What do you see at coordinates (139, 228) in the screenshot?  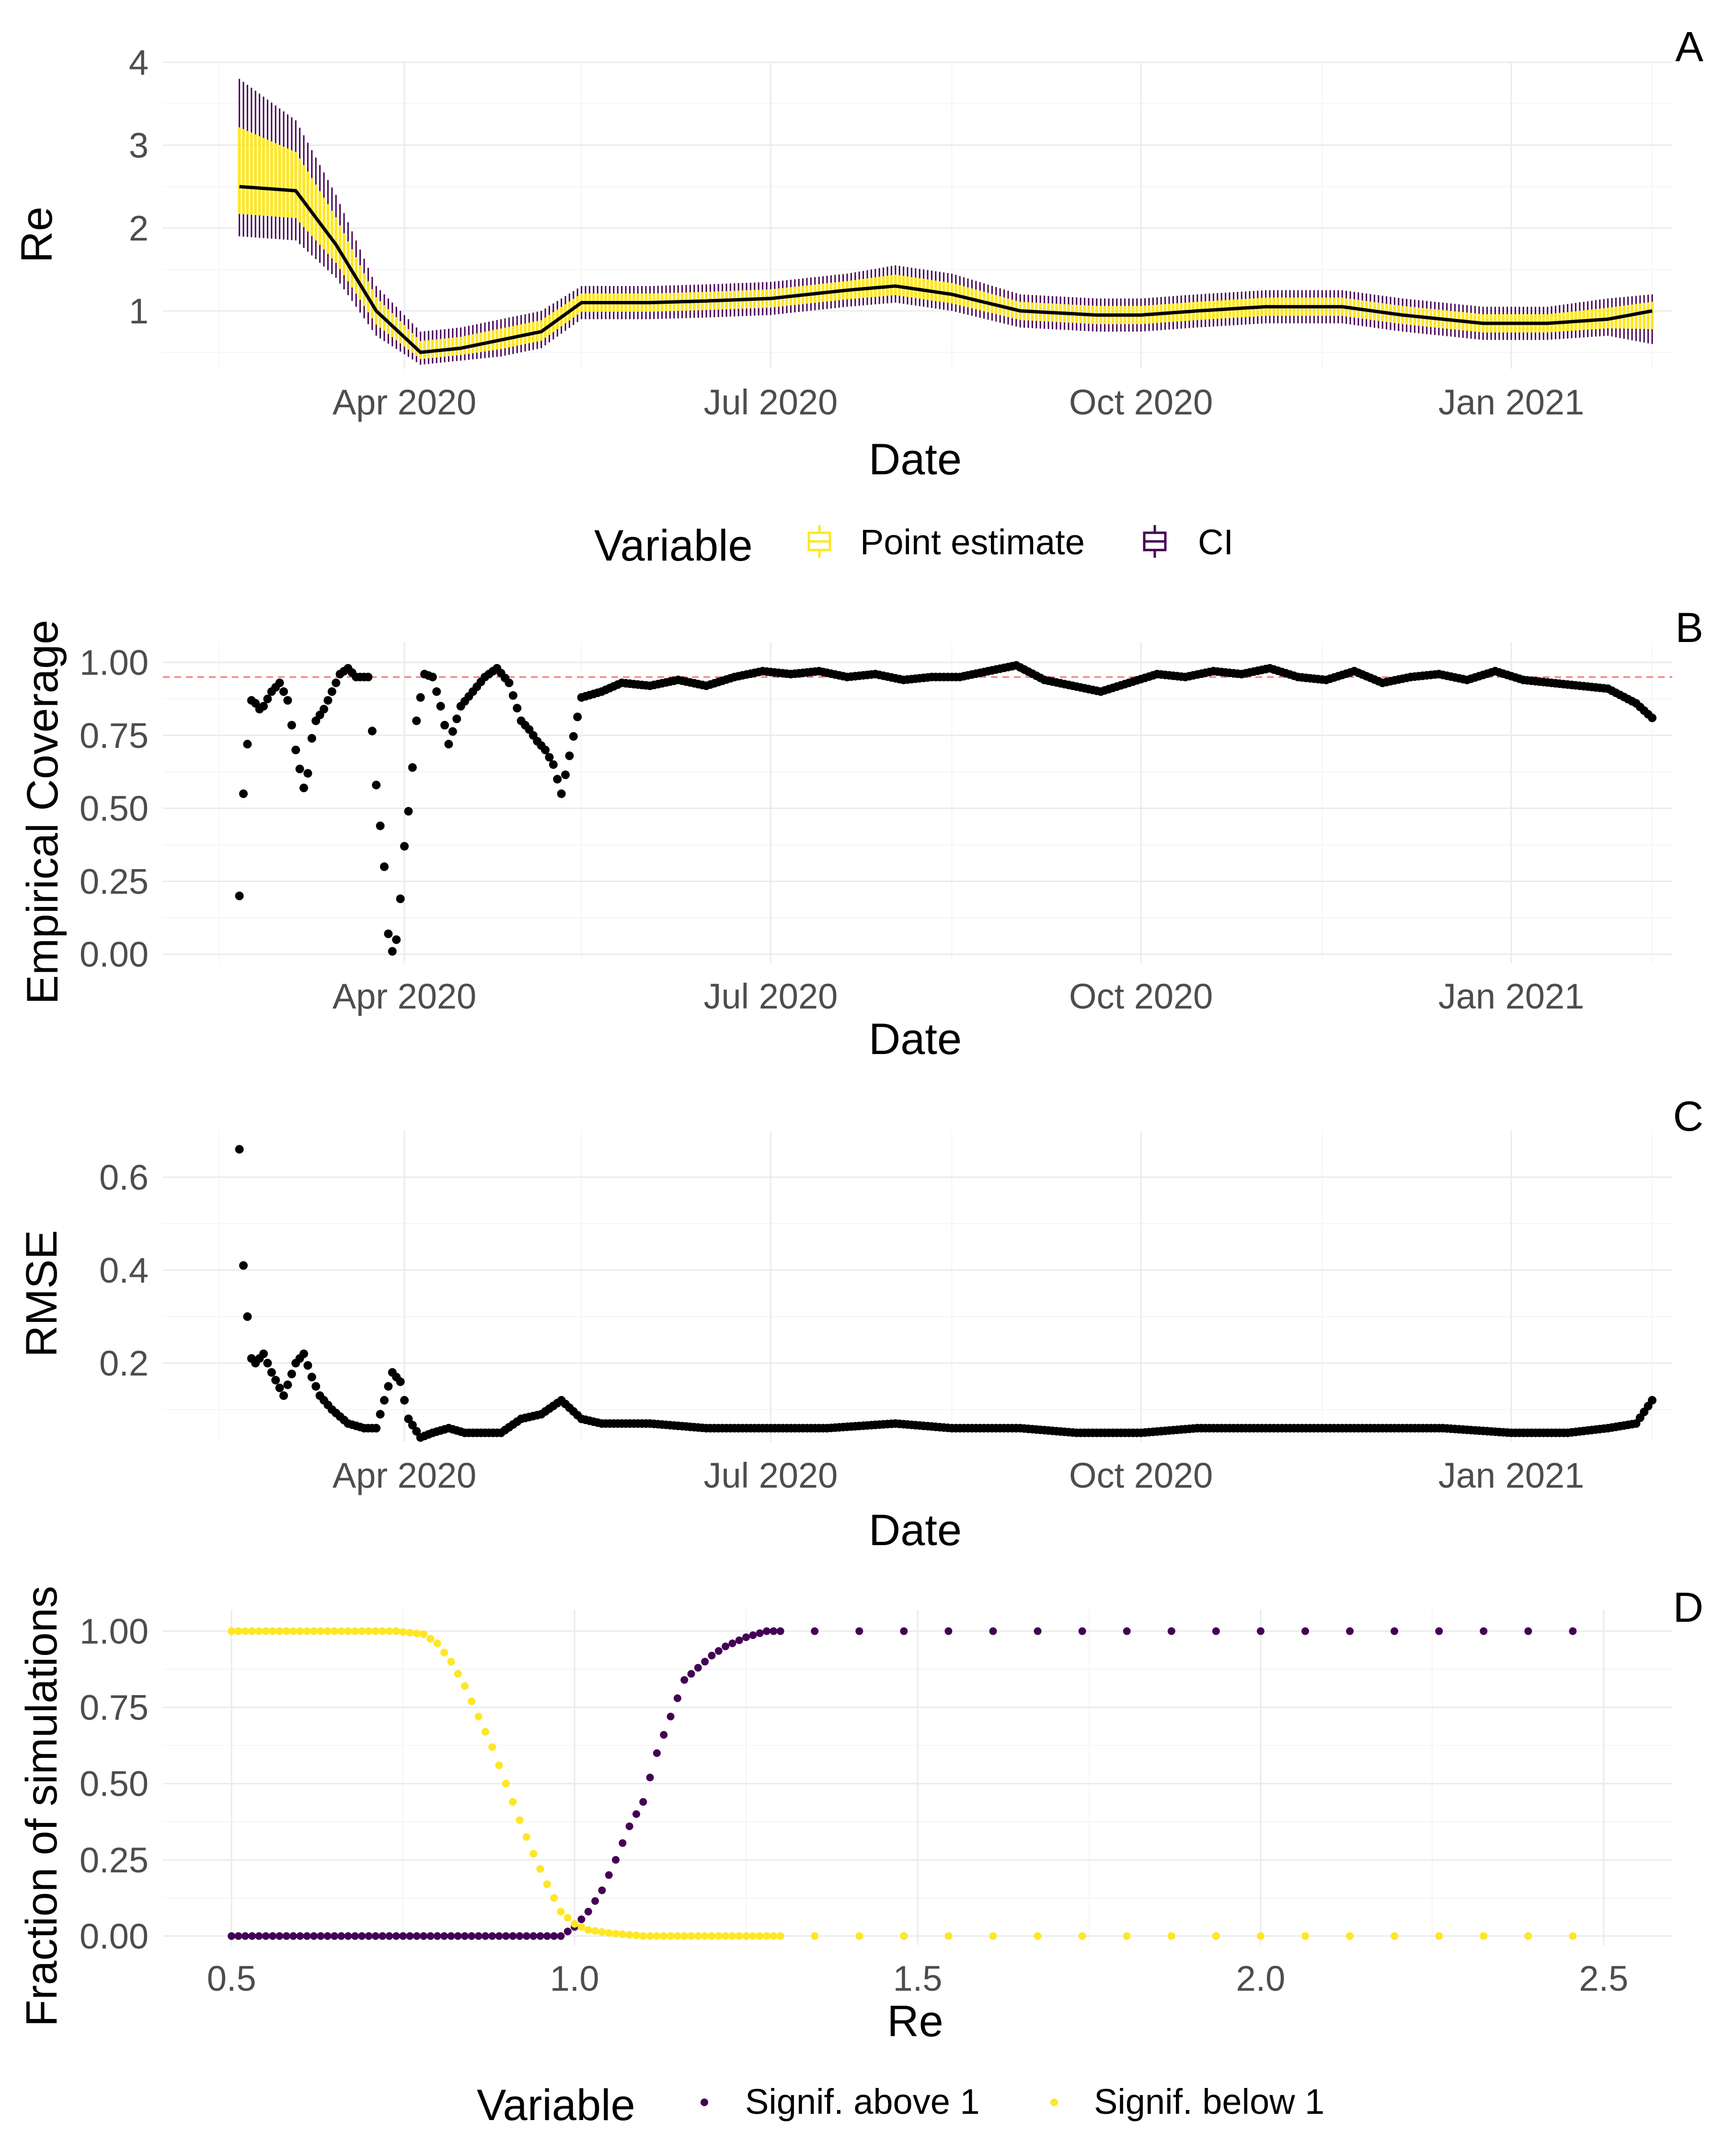 I see `panel-a-y-tick-label: 2` at bounding box center [139, 228].